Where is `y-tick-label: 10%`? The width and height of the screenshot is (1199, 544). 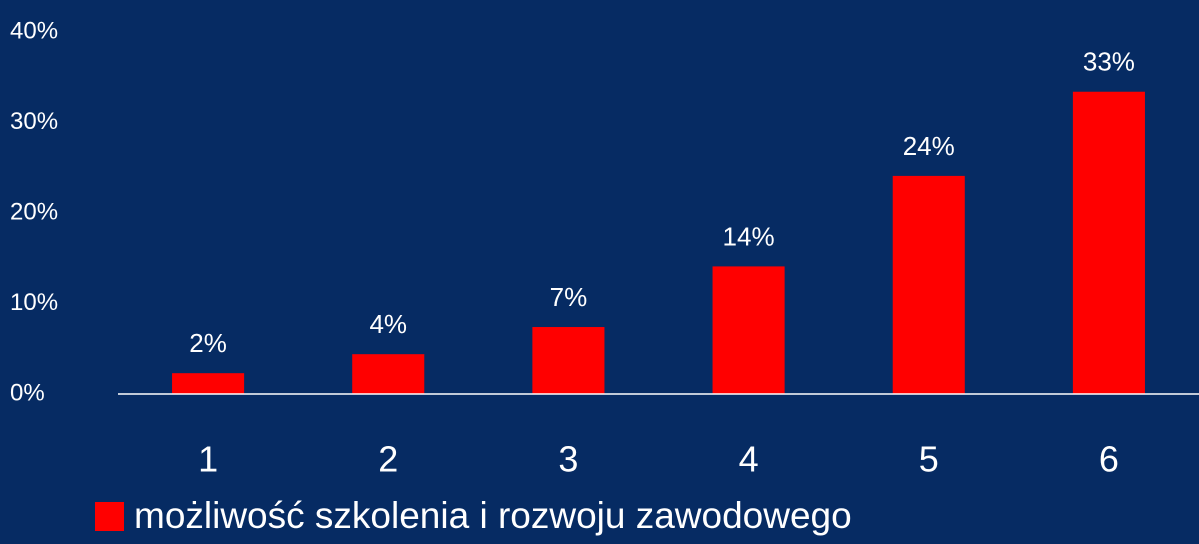 y-tick-label: 10% is located at coordinates (34, 302).